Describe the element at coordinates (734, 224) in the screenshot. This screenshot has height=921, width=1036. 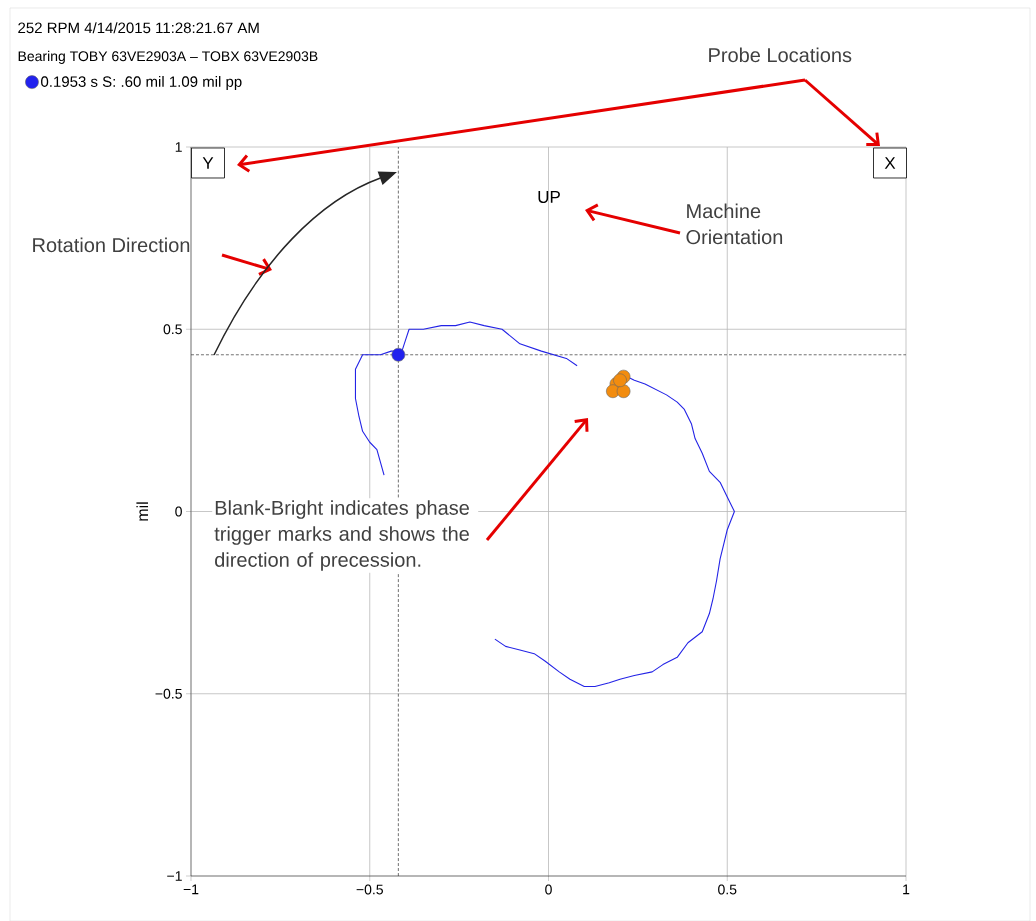
I see `annotation: Machine Orientation` at that location.